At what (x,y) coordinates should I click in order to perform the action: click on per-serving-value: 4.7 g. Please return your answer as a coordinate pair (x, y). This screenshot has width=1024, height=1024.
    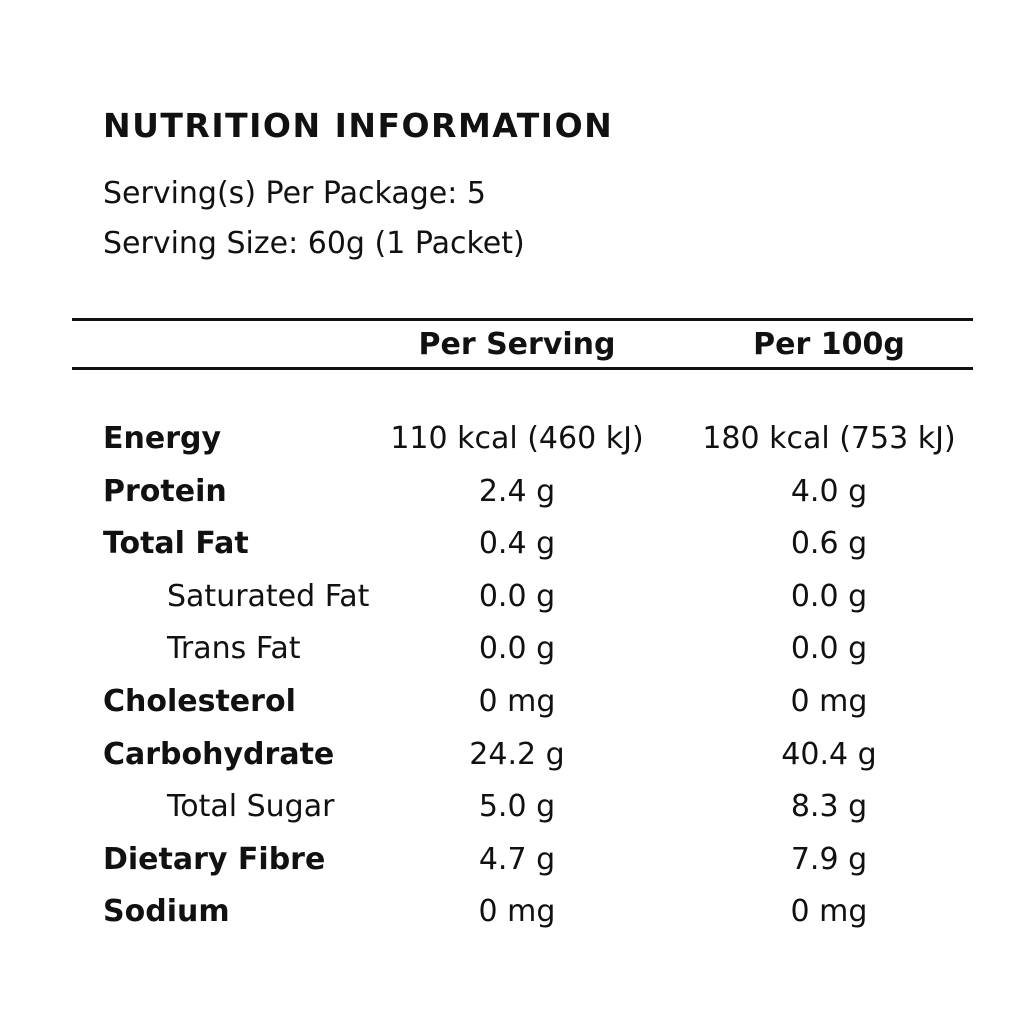
    Looking at the image, I should click on (517, 859).